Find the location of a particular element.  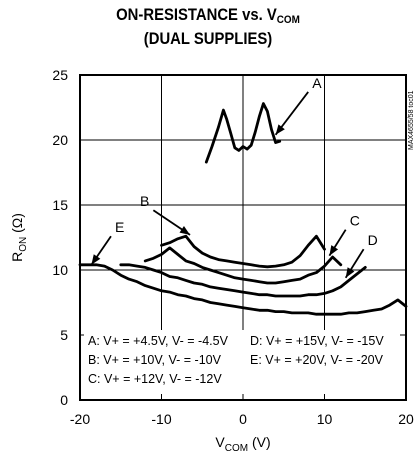

x-tick-label: 20 is located at coordinates (406, 419).